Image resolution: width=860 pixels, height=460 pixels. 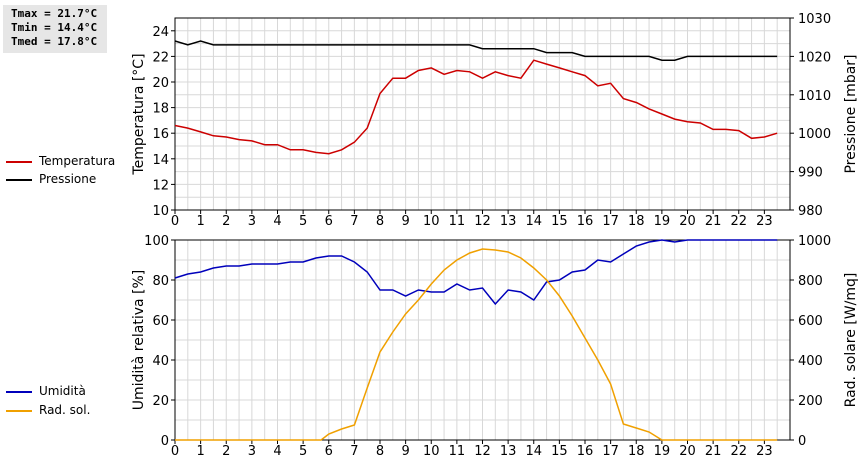 What do you see at coordinates (476, 107) in the screenshot?
I see `series-line-temperatura` at bounding box center [476, 107].